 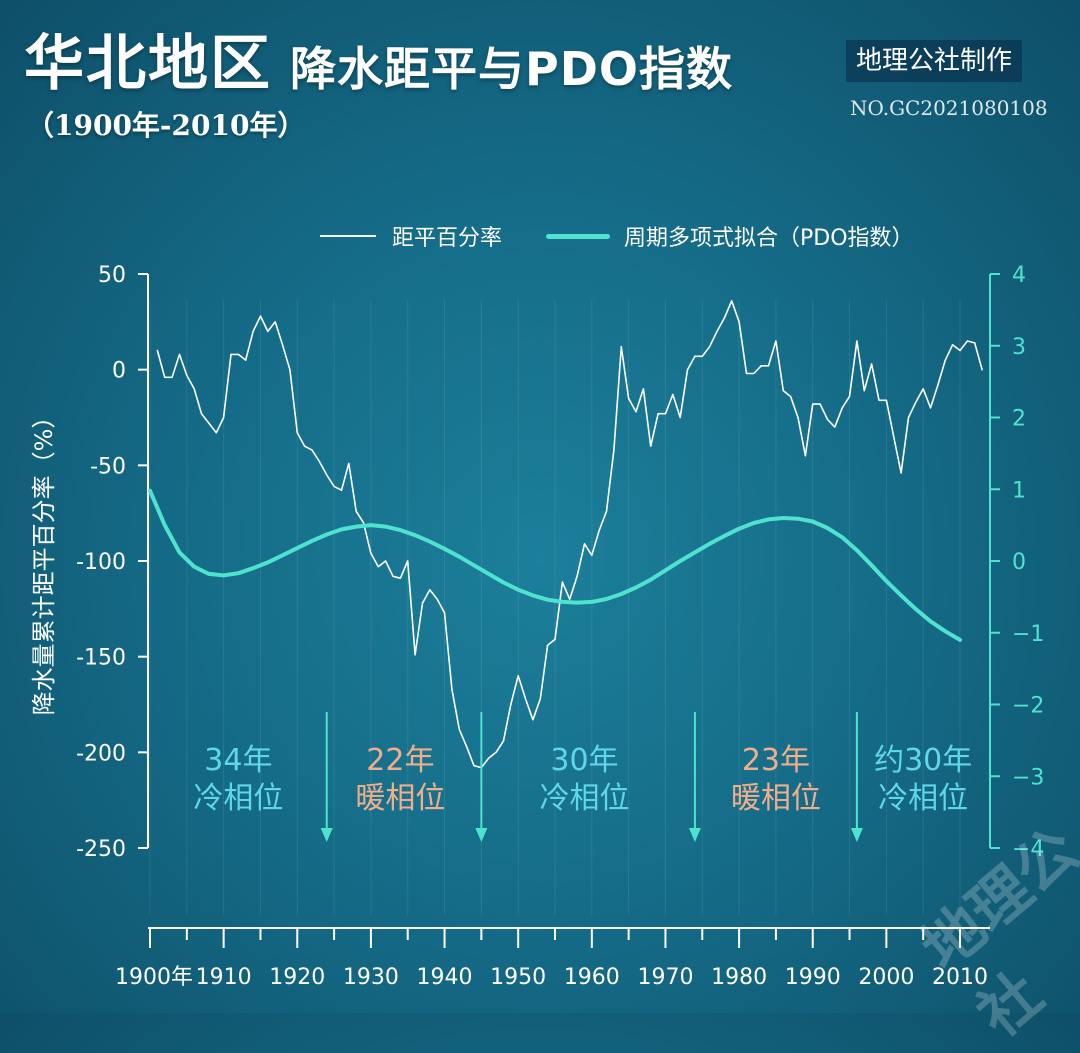 What do you see at coordinates (371, 977) in the screenshot?
I see `x-tick-label: 1930` at bounding box center [371, 977].